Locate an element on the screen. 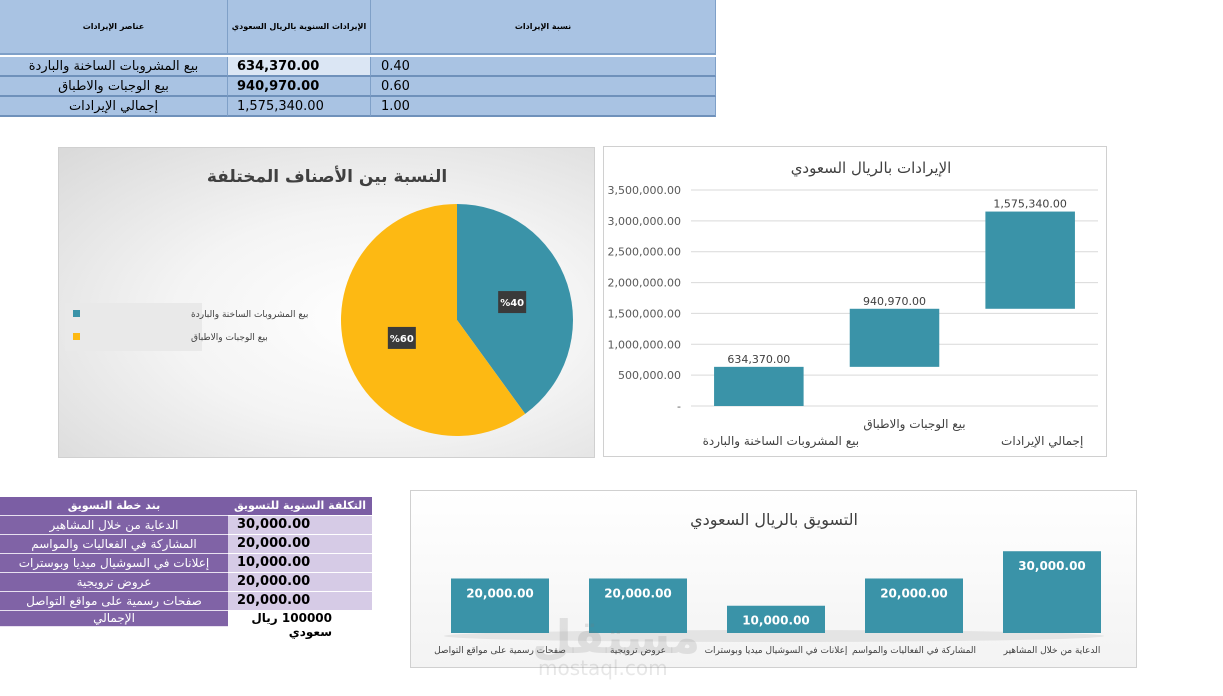 The height and width of the screenshot is (696, 1223). watermark-logo: مستقل is located at coordinates (616, 637).